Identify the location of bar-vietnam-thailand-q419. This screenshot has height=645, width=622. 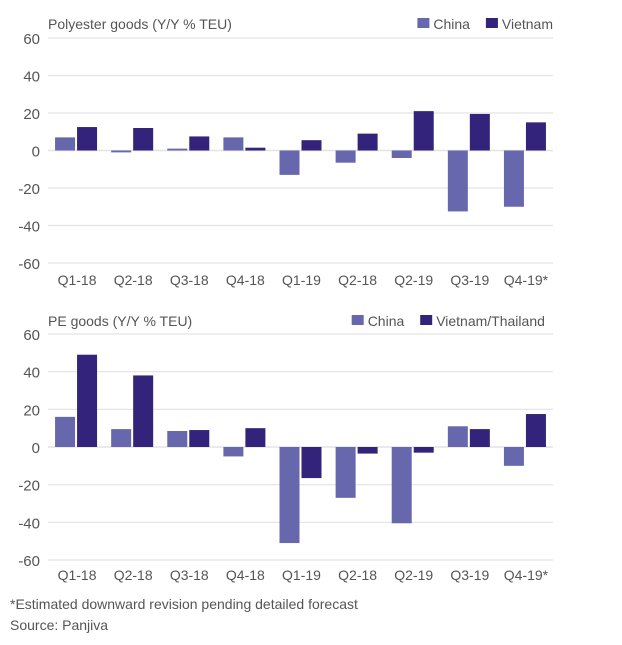
(535, 430).